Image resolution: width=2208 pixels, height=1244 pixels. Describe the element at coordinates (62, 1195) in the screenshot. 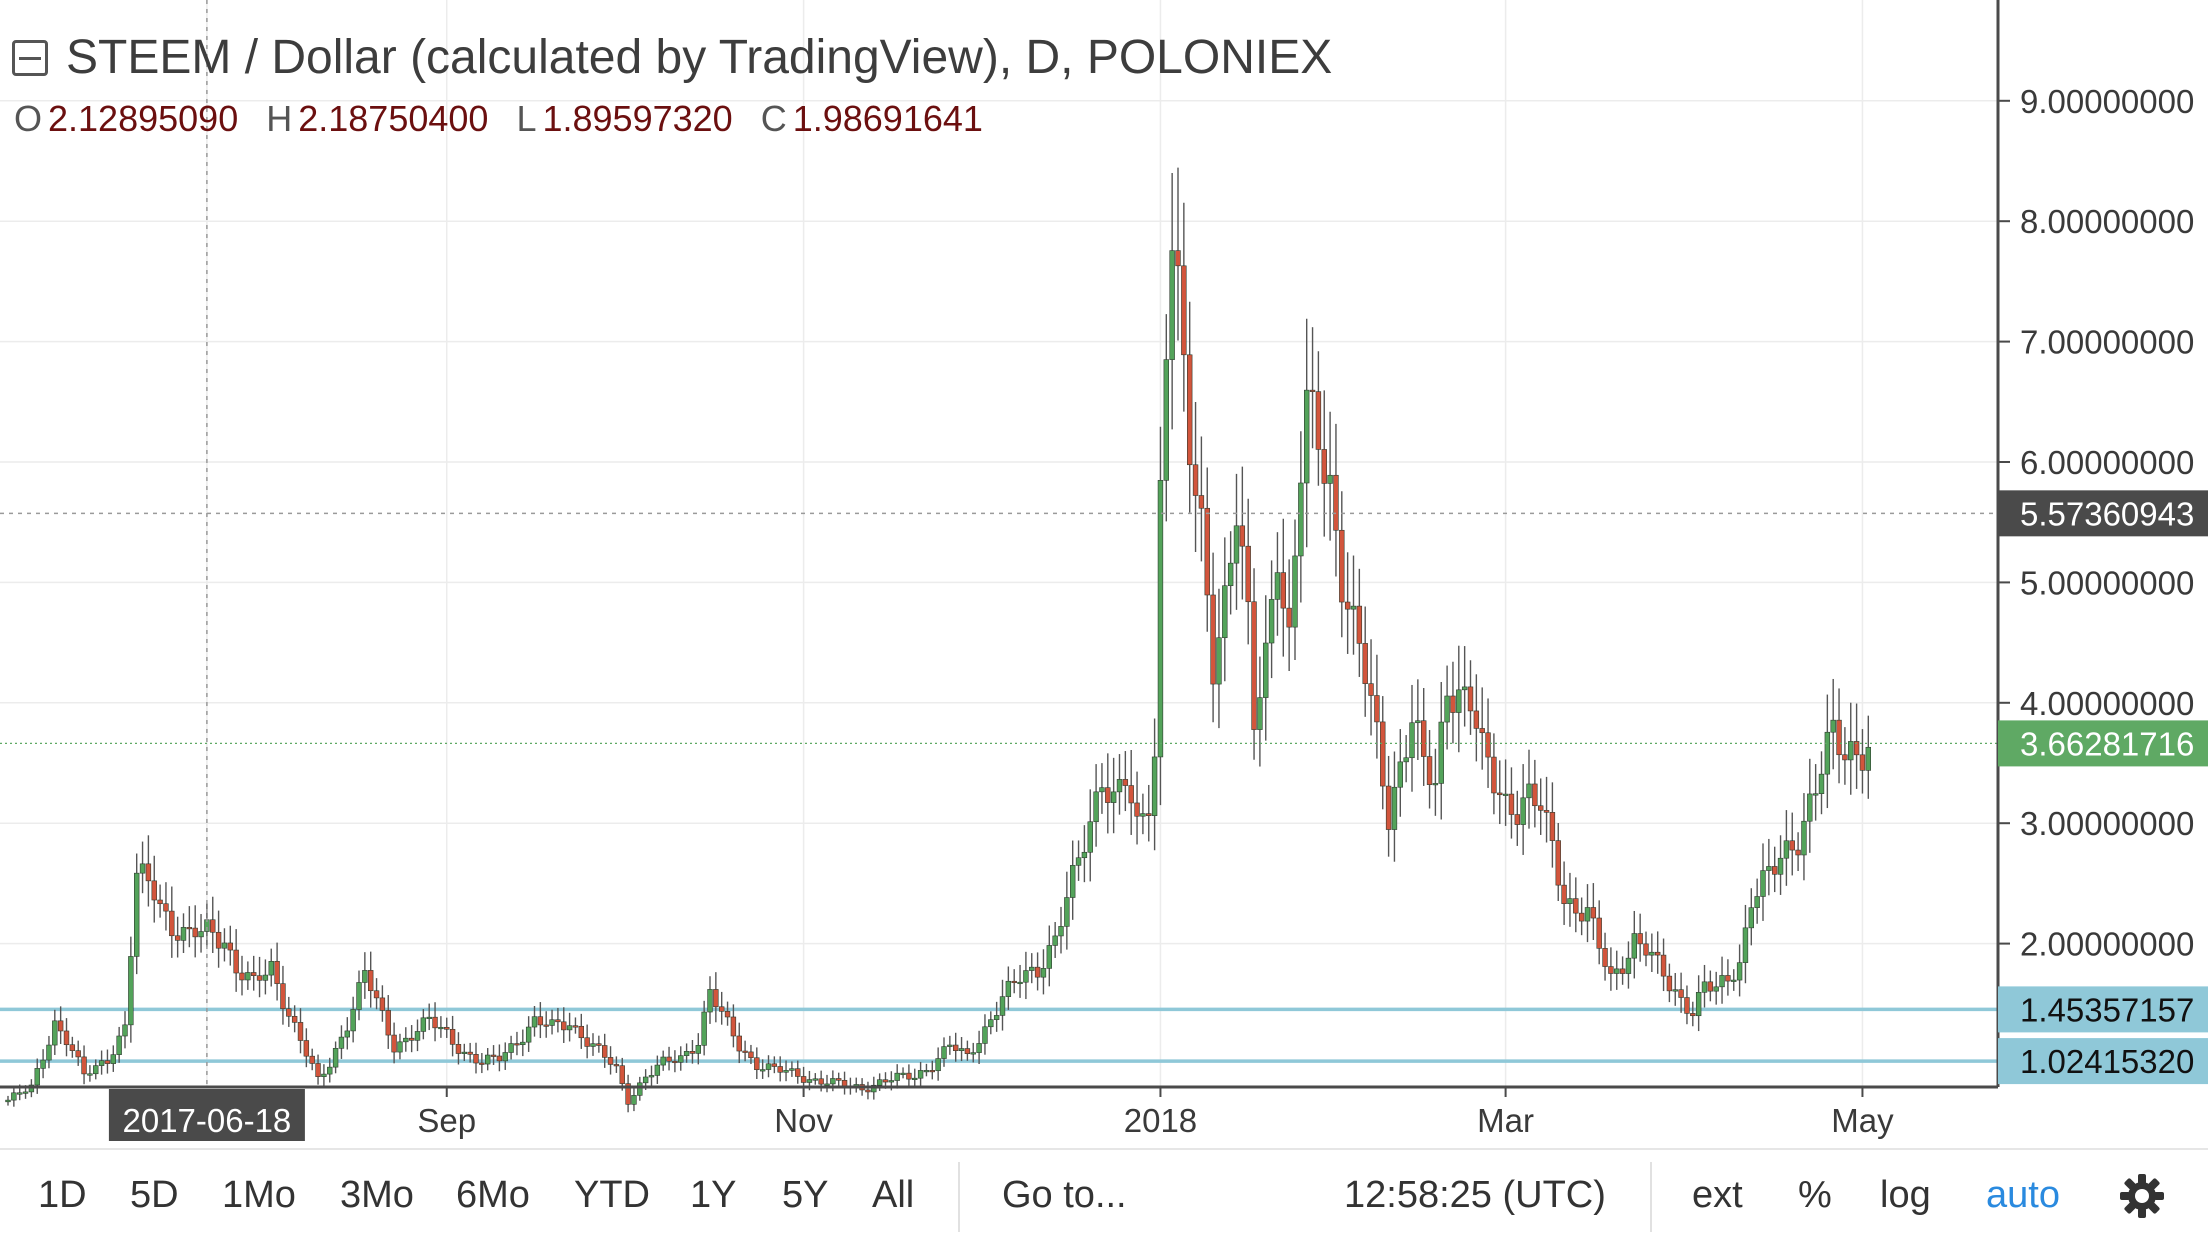

I see `range-1d-button: 1D` at that location.